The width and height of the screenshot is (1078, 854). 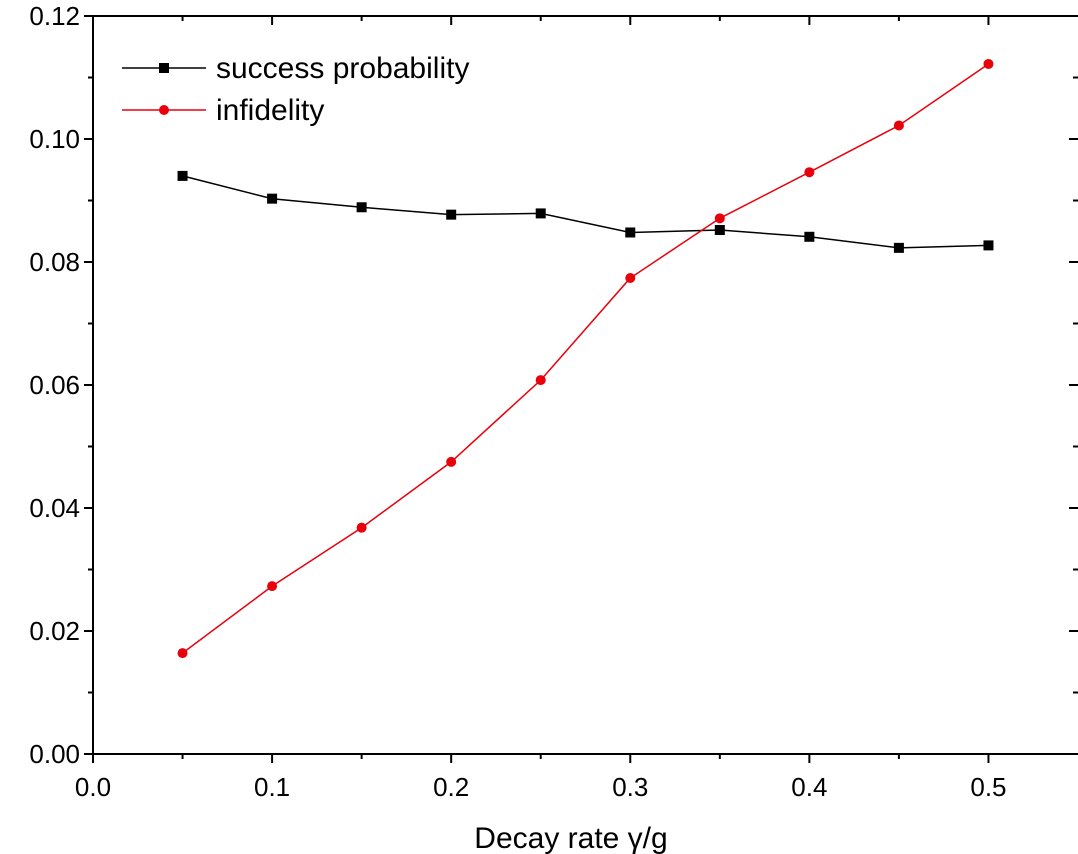 What do you see at coordinates (164, 110) in the screenshot?
I see `legend-marker-infidelity` at bounding box center [164, 110].